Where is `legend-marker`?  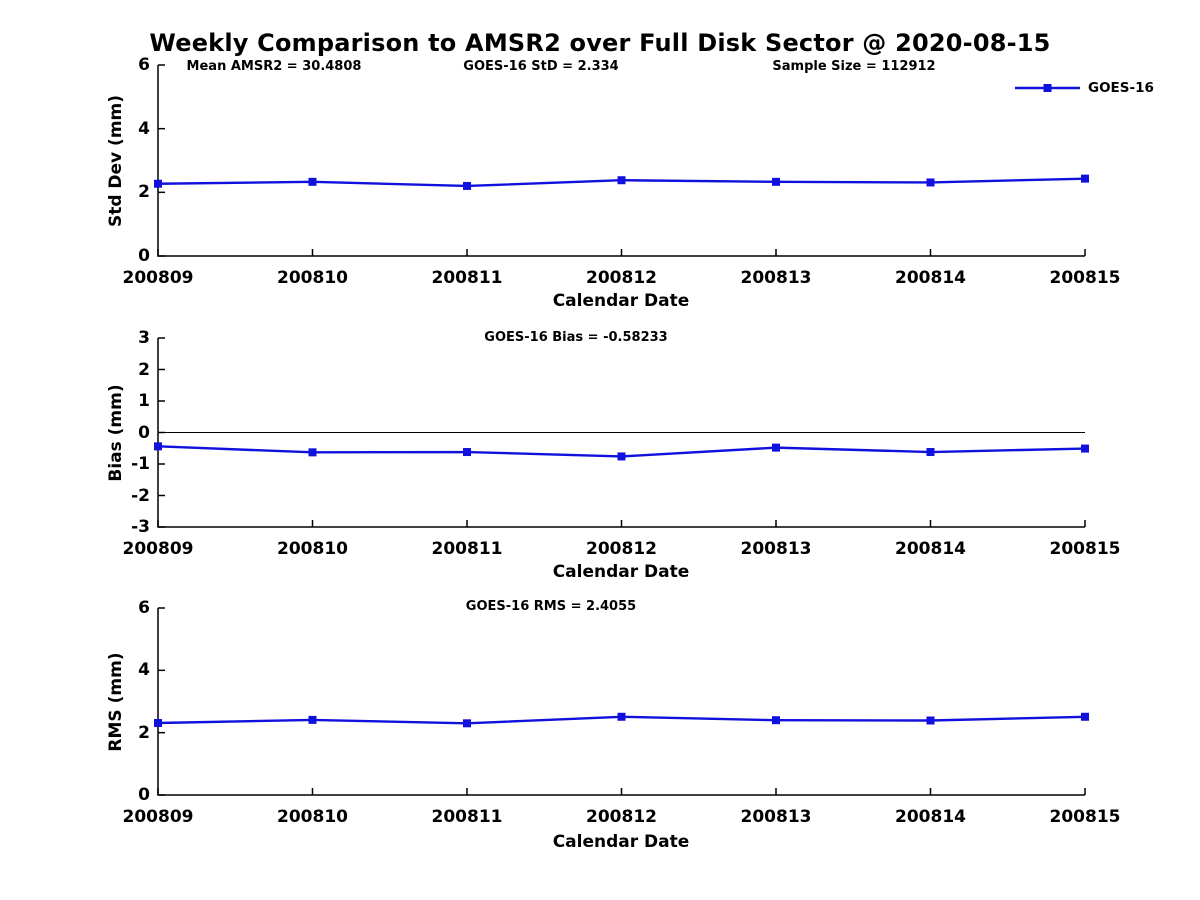 legend-marker is located at coordinates (1047, 88).